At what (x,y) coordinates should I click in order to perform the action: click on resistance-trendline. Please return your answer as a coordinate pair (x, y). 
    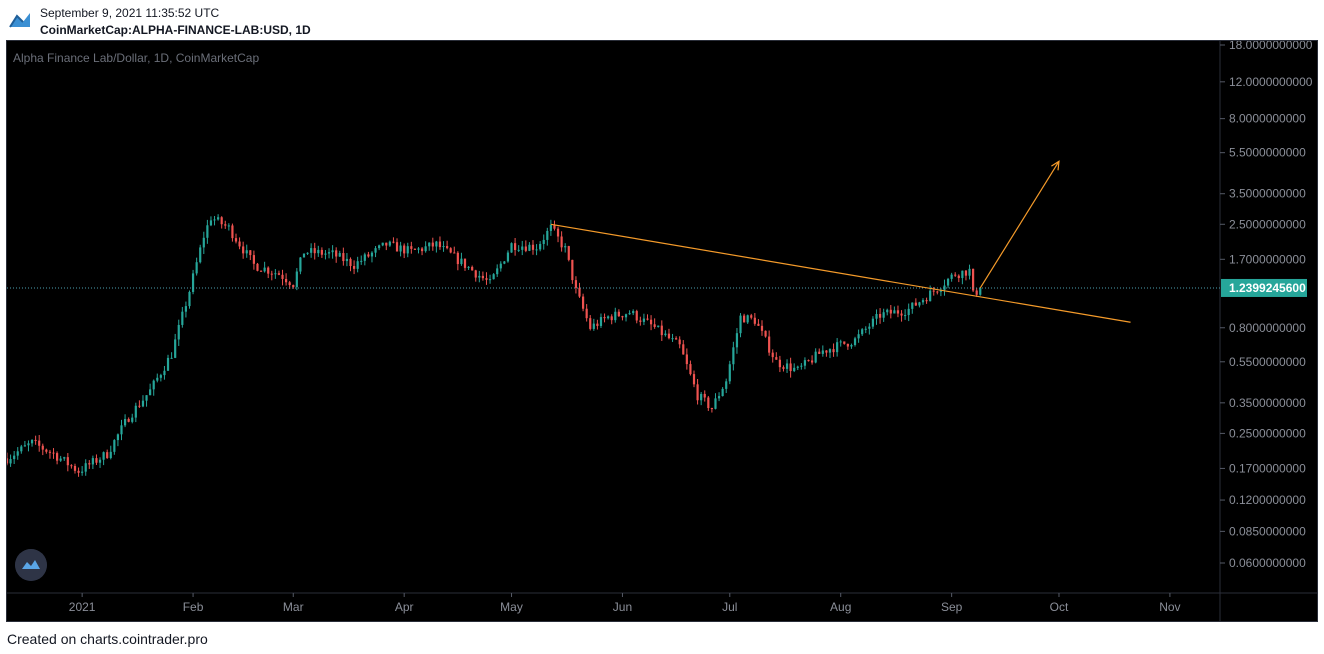
    Looking at the image, I should click on (840, 273).